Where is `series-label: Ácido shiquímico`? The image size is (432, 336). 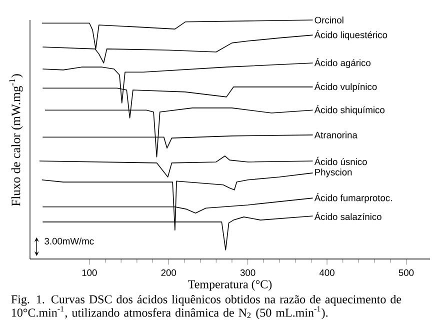
series-label: Ácido shiquímico is located at coordinates (349, 110).